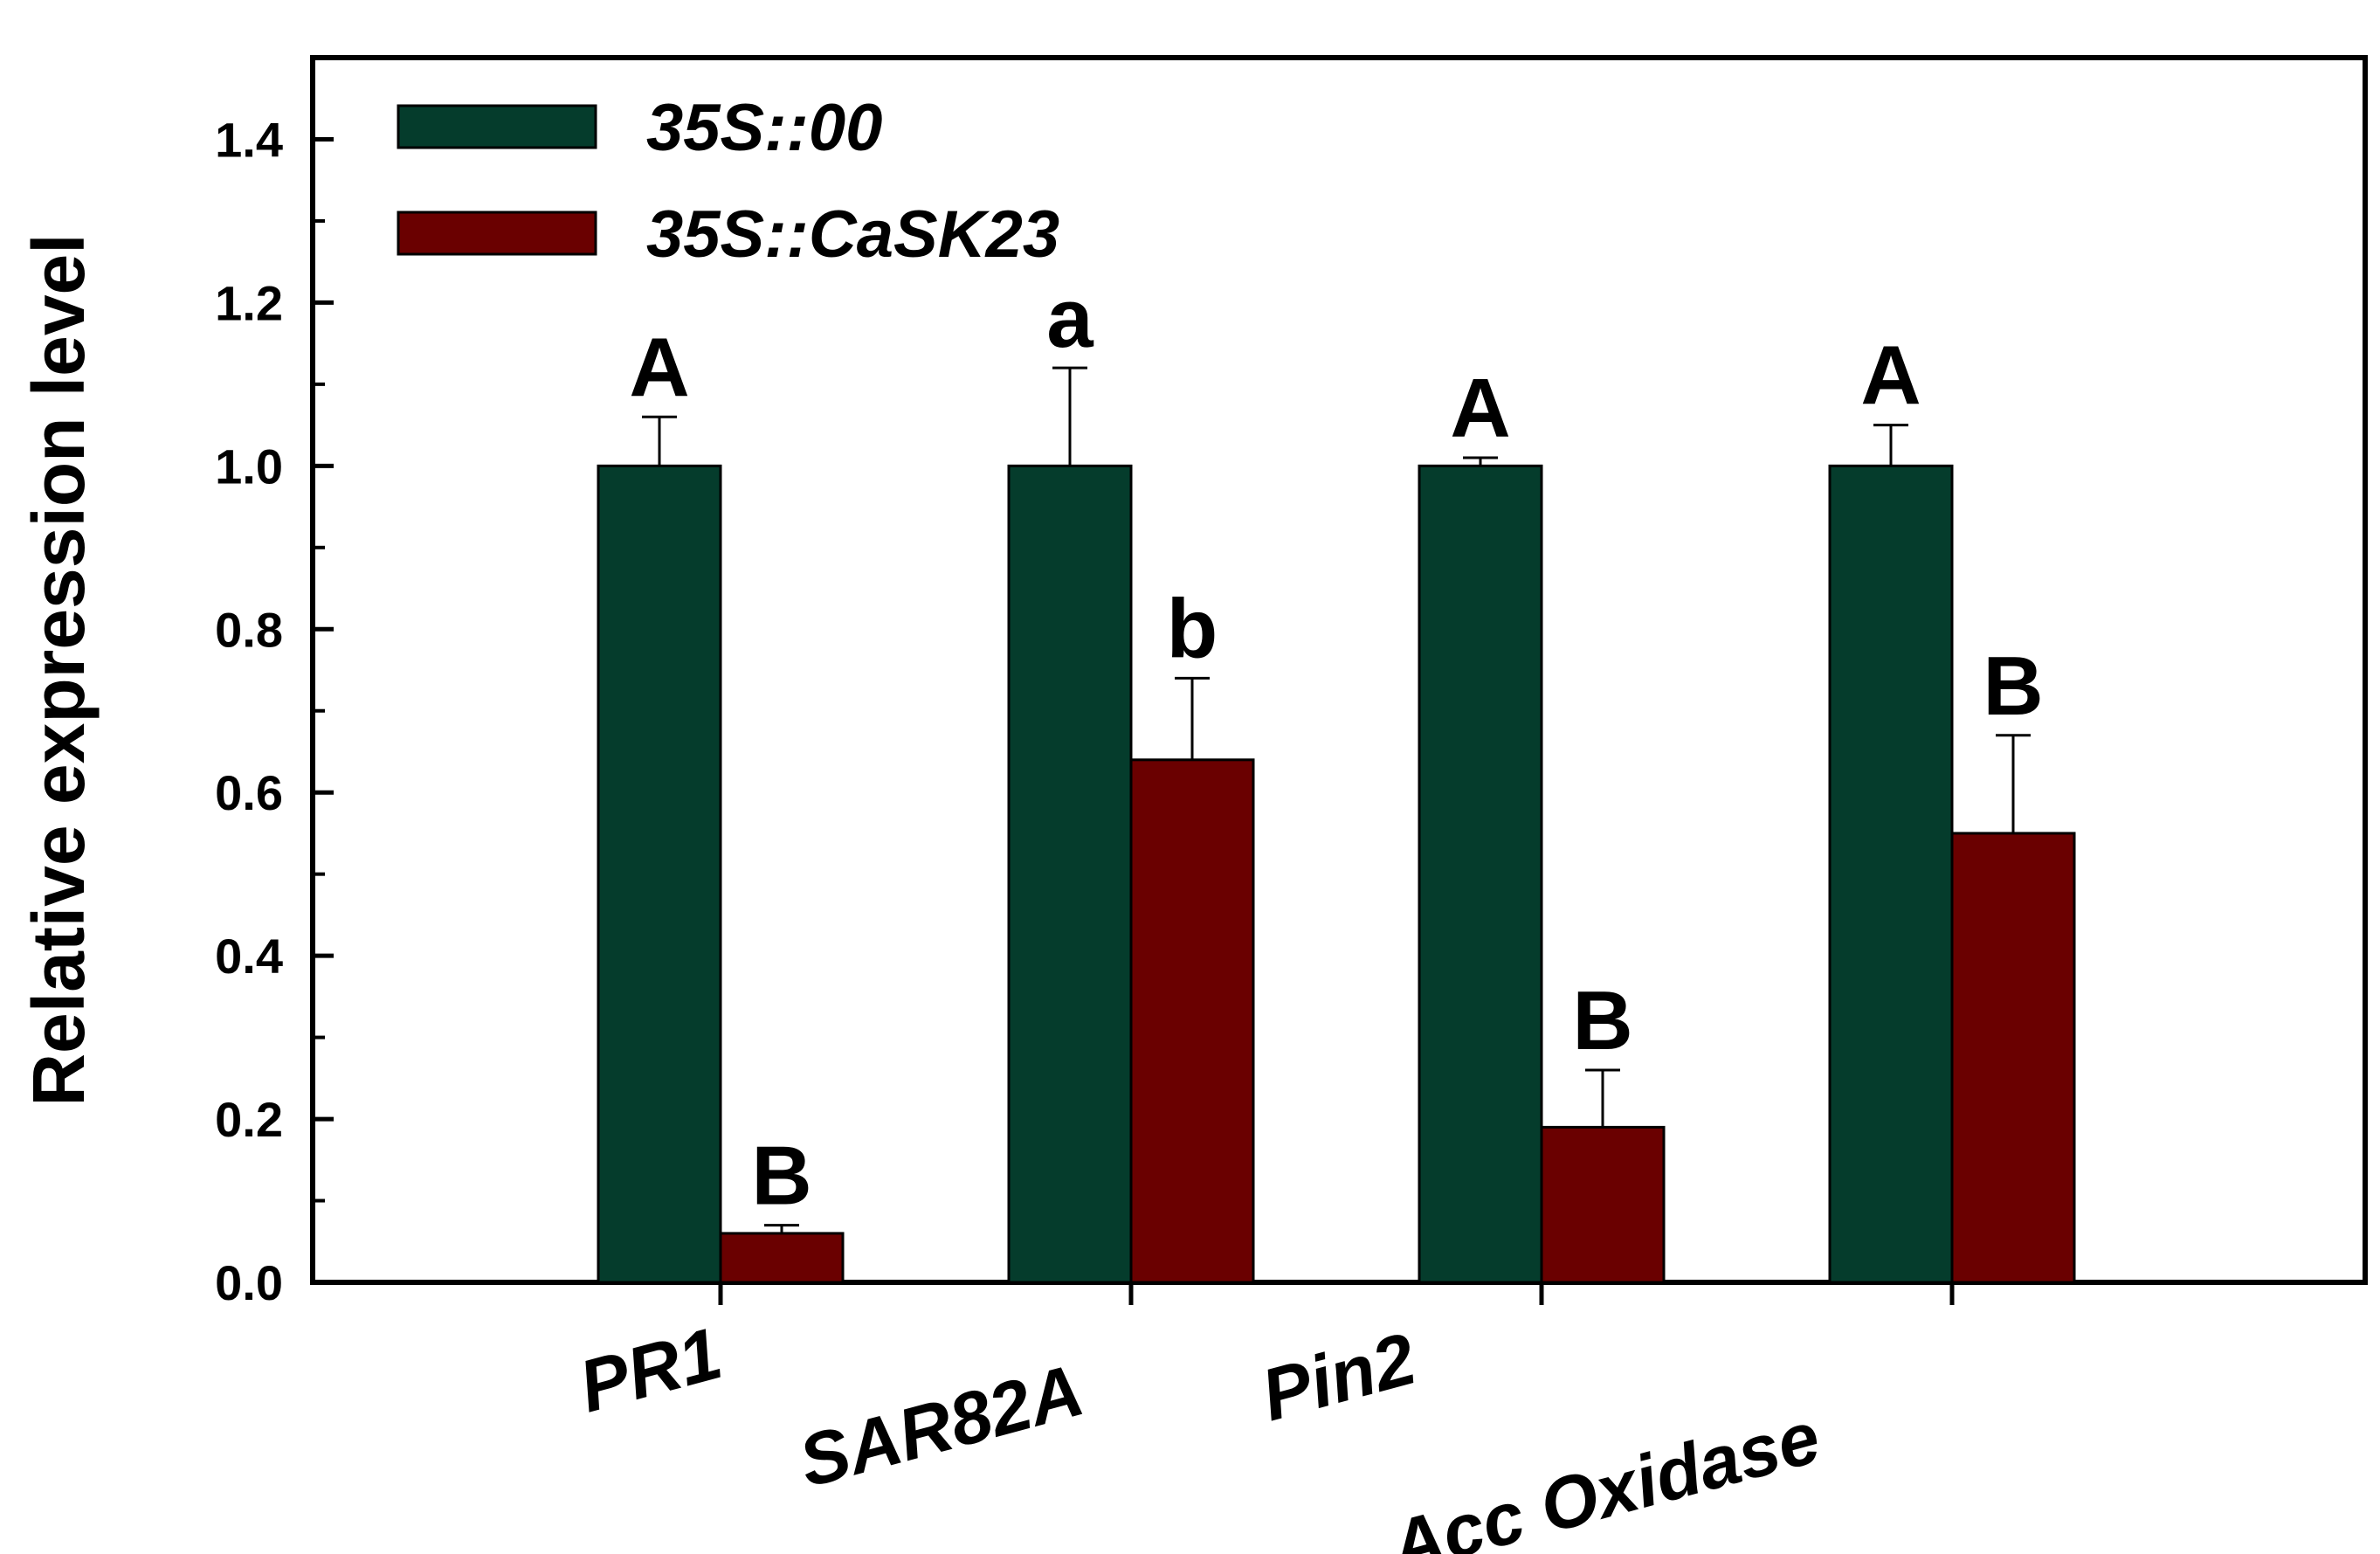 The image size is (2380, 1554). What do you see at coordinates (1069, 319) in the screenshot?
I see `significance-label: a` at bounding box center [1069, 319].